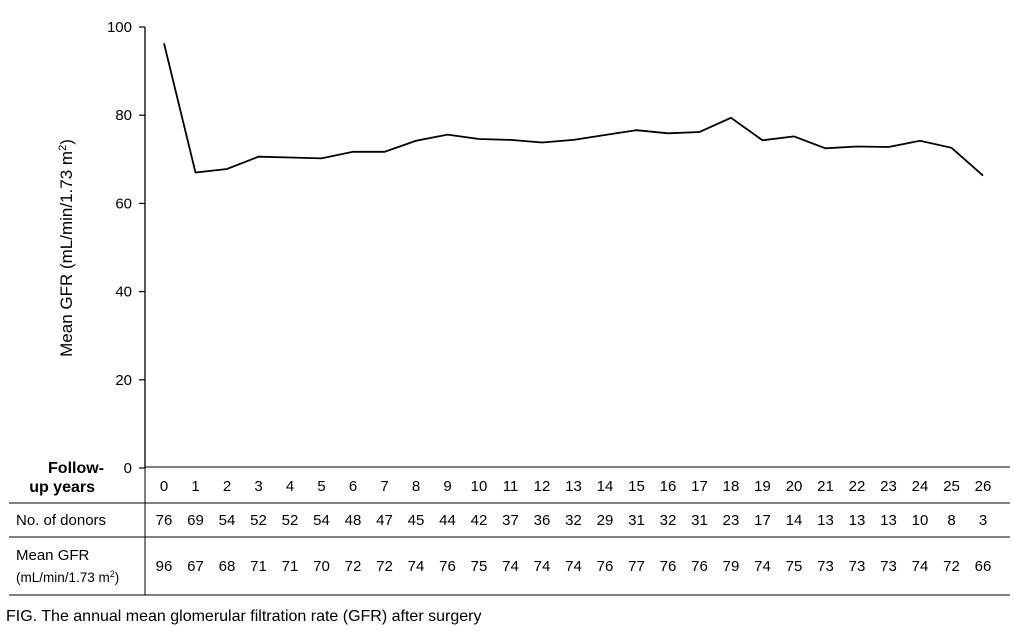  What do you see at coordinates (353, 520) in the screenshot?
I see `donor-count-cell: 48` at bounding box center [353, 520].